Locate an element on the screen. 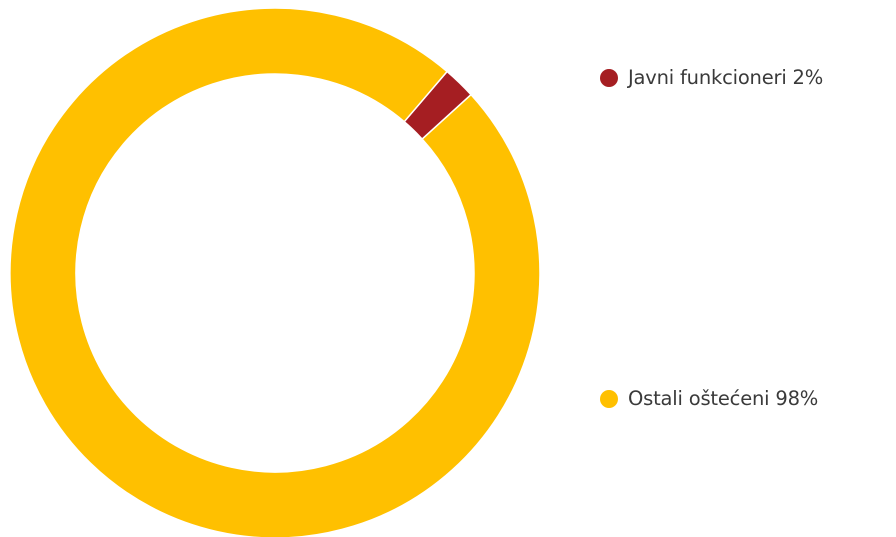 This screenshot has height=537, width=896. legend-item-javni-funkcioneri: Javni funkcioneri 2% is located at coordinates (711, 77).